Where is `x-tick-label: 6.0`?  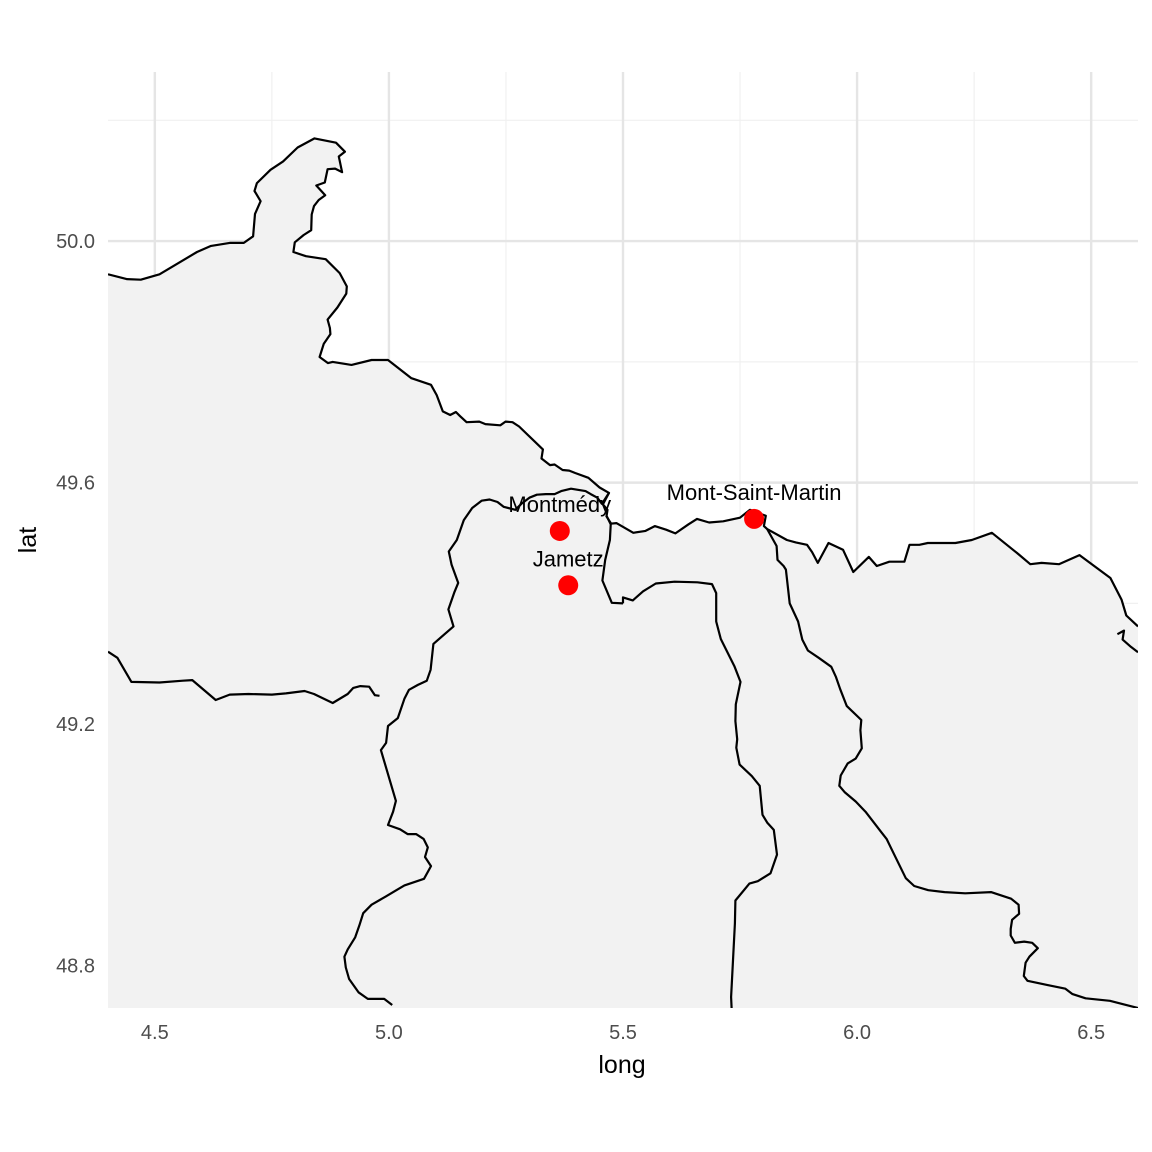 x-tick-label: 6.0 is located at coordinates (857, 1033).